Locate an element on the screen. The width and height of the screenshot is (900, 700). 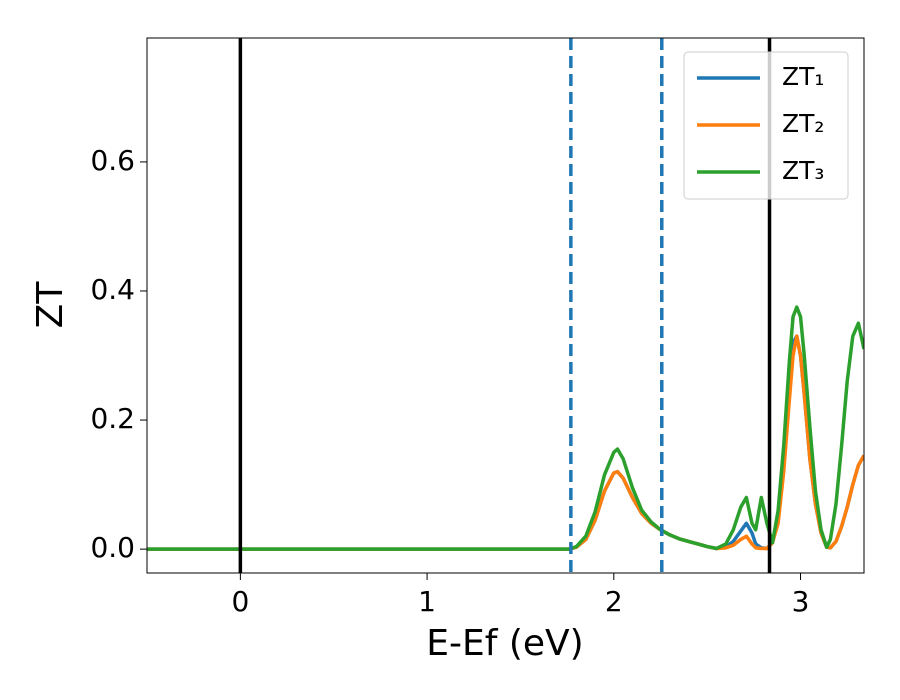
y-tick-label: 0.0 is located at coordinates (112, 547).